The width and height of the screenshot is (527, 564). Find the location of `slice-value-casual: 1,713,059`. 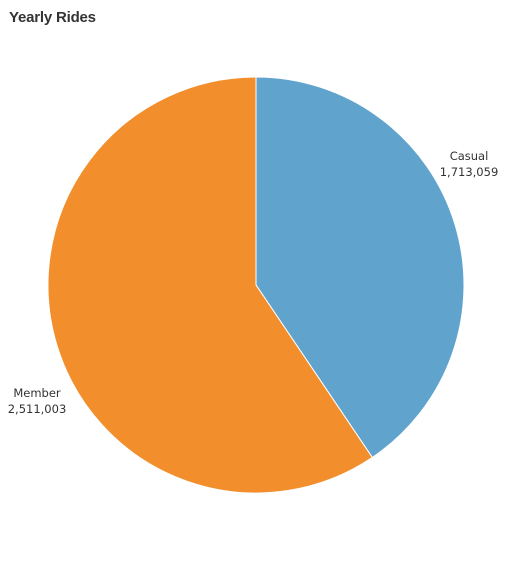

slice-value-casual: 1,713,059 is located at coordinates (469, 172).